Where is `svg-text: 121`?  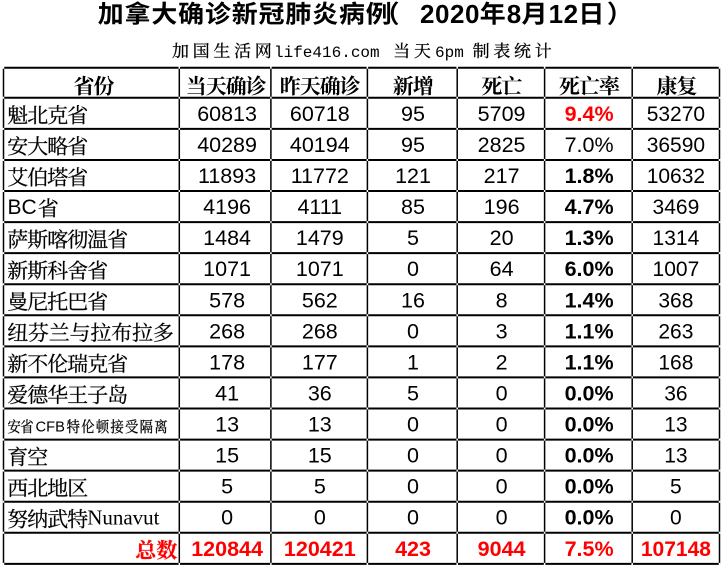 svg-text: 121 is located at coordinates (413, 176).